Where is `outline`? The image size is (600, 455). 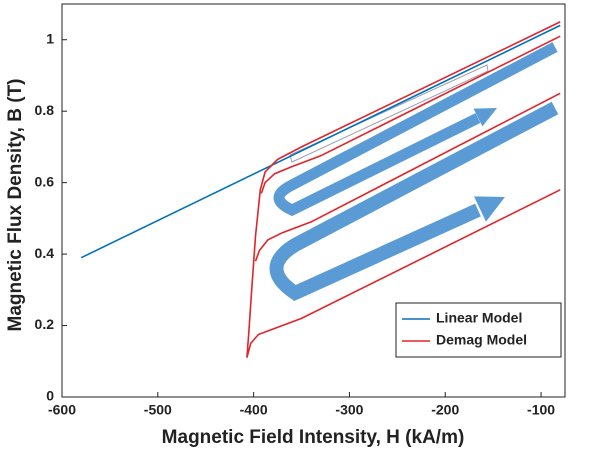 outline is located at coordinates (389, 113).